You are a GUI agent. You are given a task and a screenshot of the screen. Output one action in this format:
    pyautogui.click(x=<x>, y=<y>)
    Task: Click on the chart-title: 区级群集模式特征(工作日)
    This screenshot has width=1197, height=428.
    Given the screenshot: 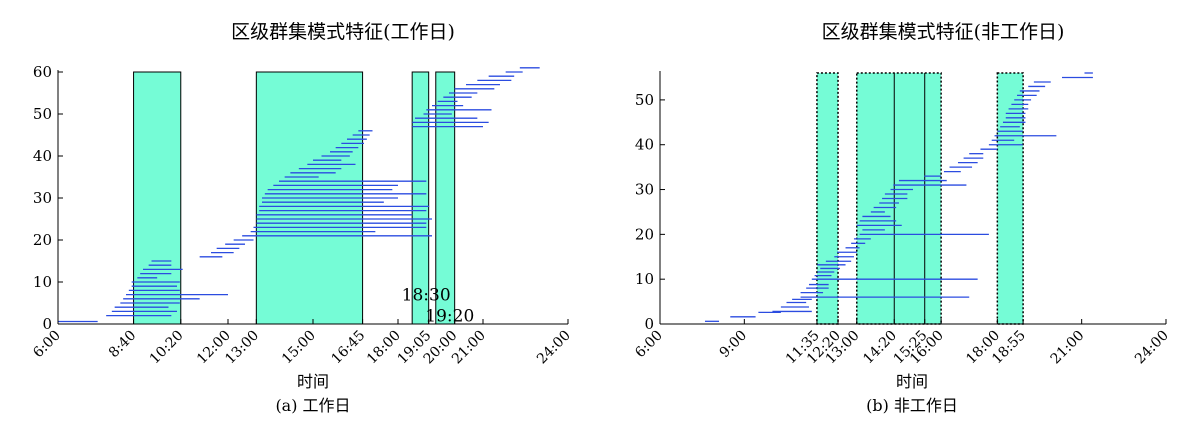 What is the action you would take?
    pyautogui.click(x=343, y=32)
    